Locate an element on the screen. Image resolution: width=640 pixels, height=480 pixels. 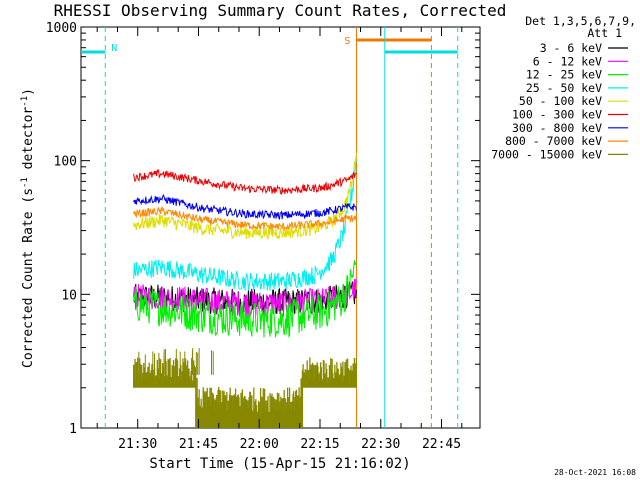
y-axis-label-main: Corrected Count Rate (s is located at coordinates (28, 278).